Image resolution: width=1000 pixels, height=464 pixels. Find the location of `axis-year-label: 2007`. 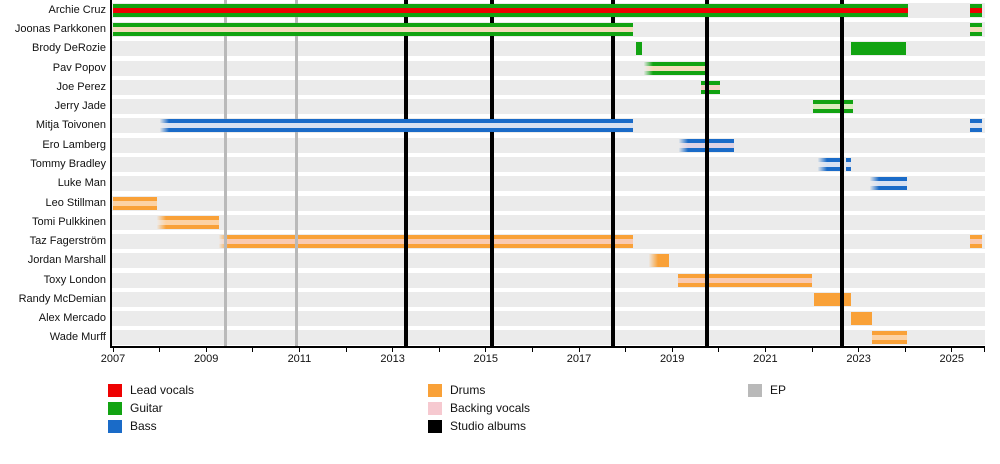

axis-year-label: 2007 is located at coordinates (113, 359).